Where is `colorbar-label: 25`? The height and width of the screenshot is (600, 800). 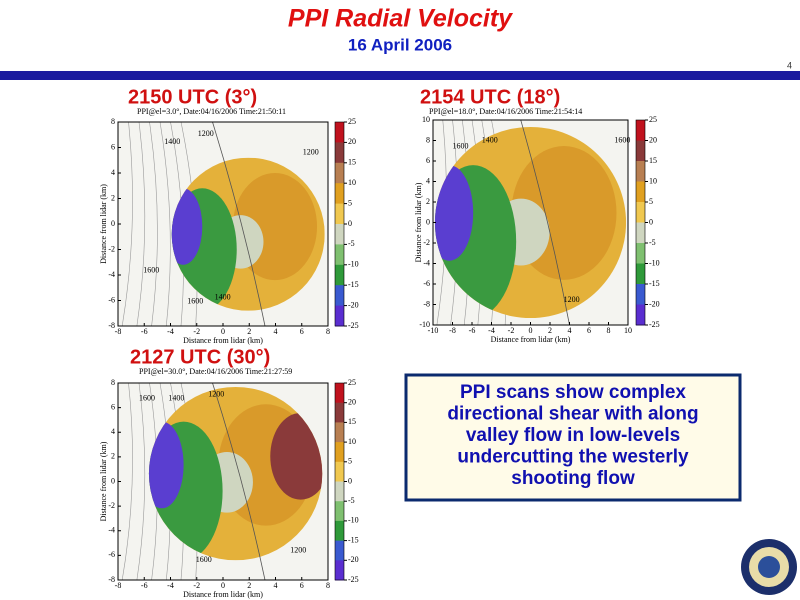
colorbar-label: 25 is located at coordinates (653, 119).